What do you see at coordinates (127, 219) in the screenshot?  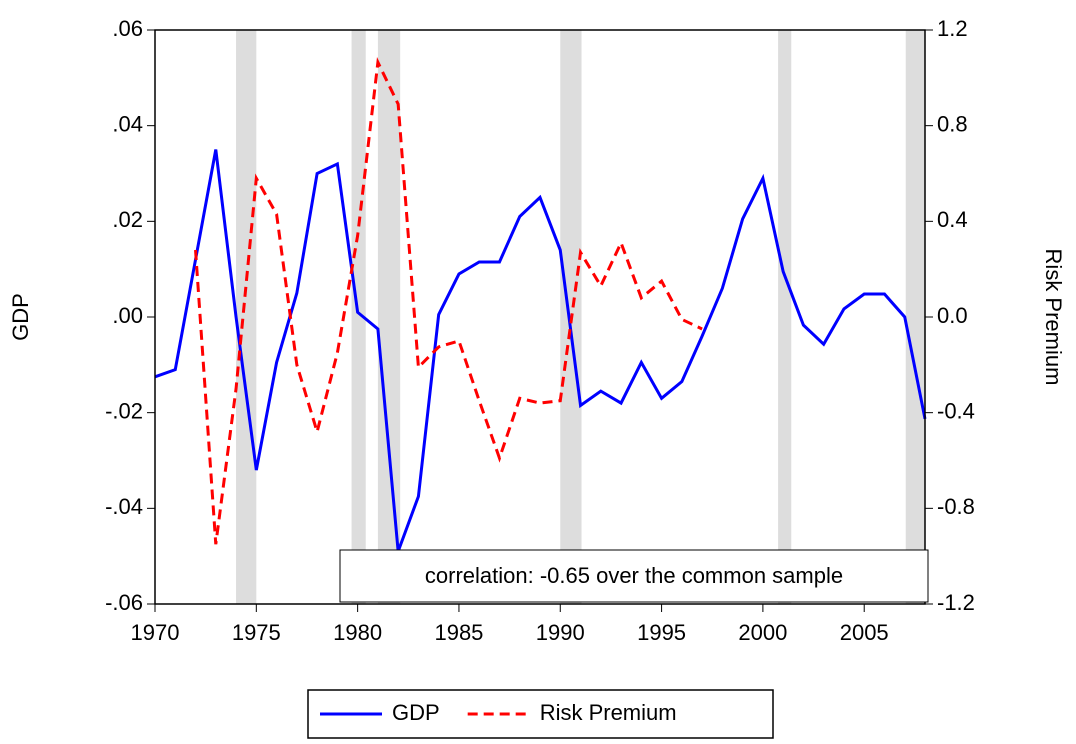 I see `y-tick-label: .02` at bounding box center [127, 219].